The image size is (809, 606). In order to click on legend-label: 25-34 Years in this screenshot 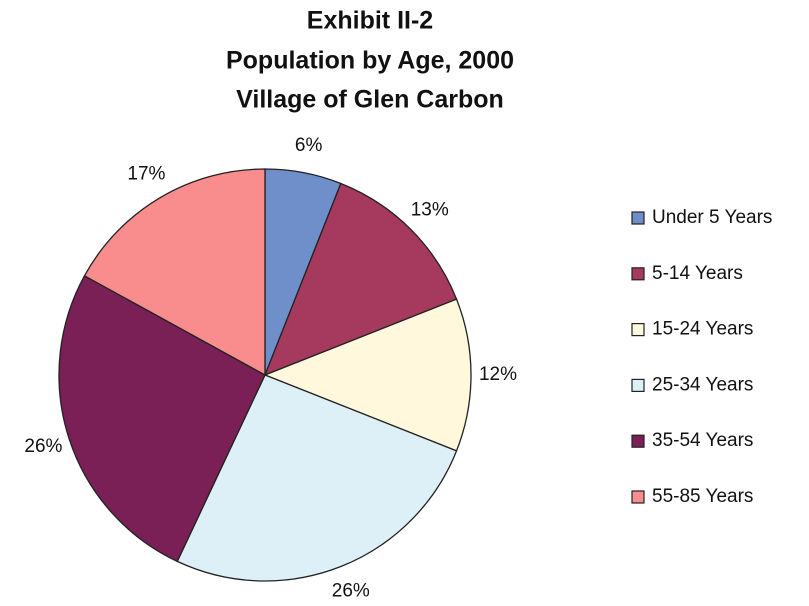, I will do `click(702, 384)`.